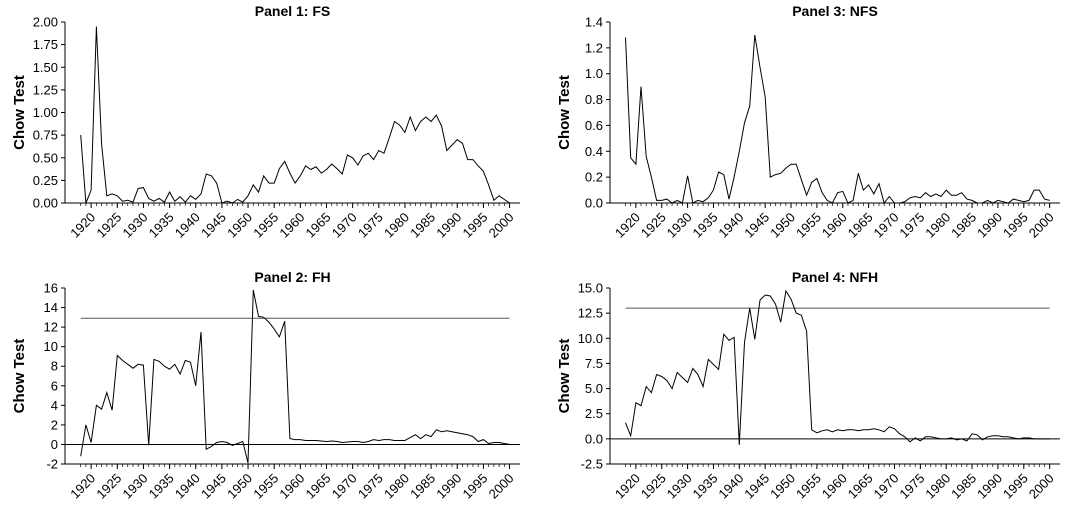 Image resolution: width=1083 pixels, height=519 pixels. Describe the element at coordinates (594, 125) in the screenshot. I see `y-tick-label: 0.6` at that location.